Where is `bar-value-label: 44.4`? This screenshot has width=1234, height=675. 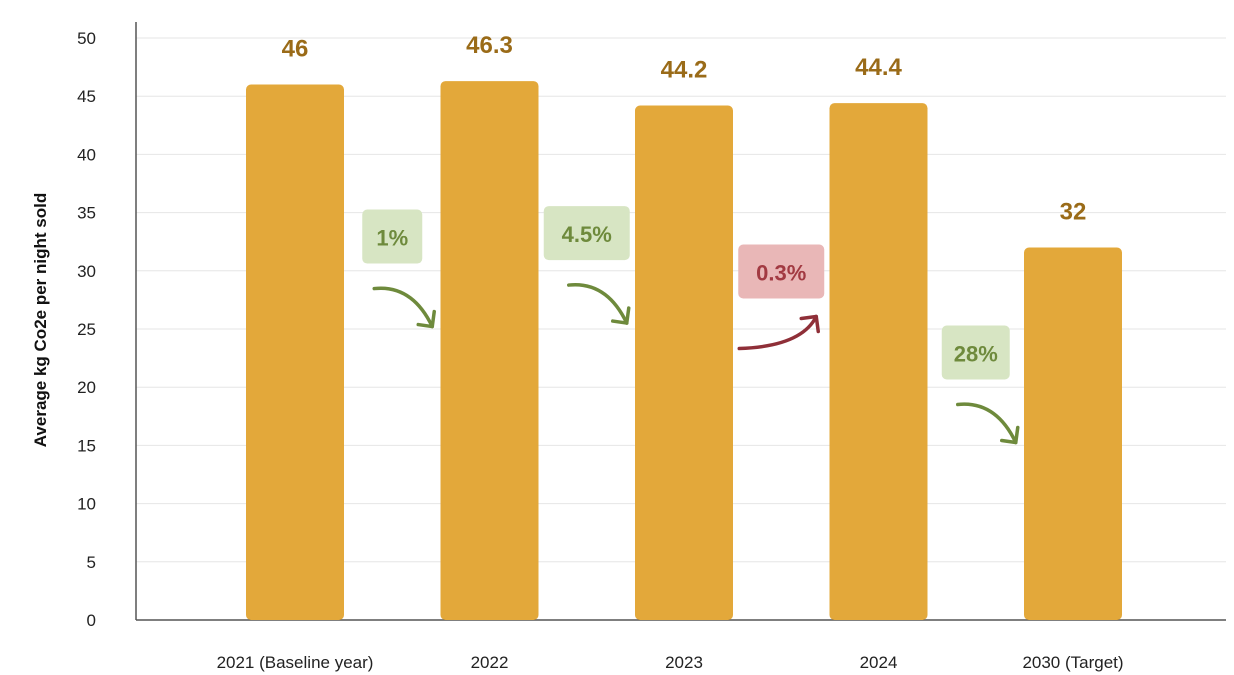 bar-value-label: 44.4 is located at coordinates (878, 67).